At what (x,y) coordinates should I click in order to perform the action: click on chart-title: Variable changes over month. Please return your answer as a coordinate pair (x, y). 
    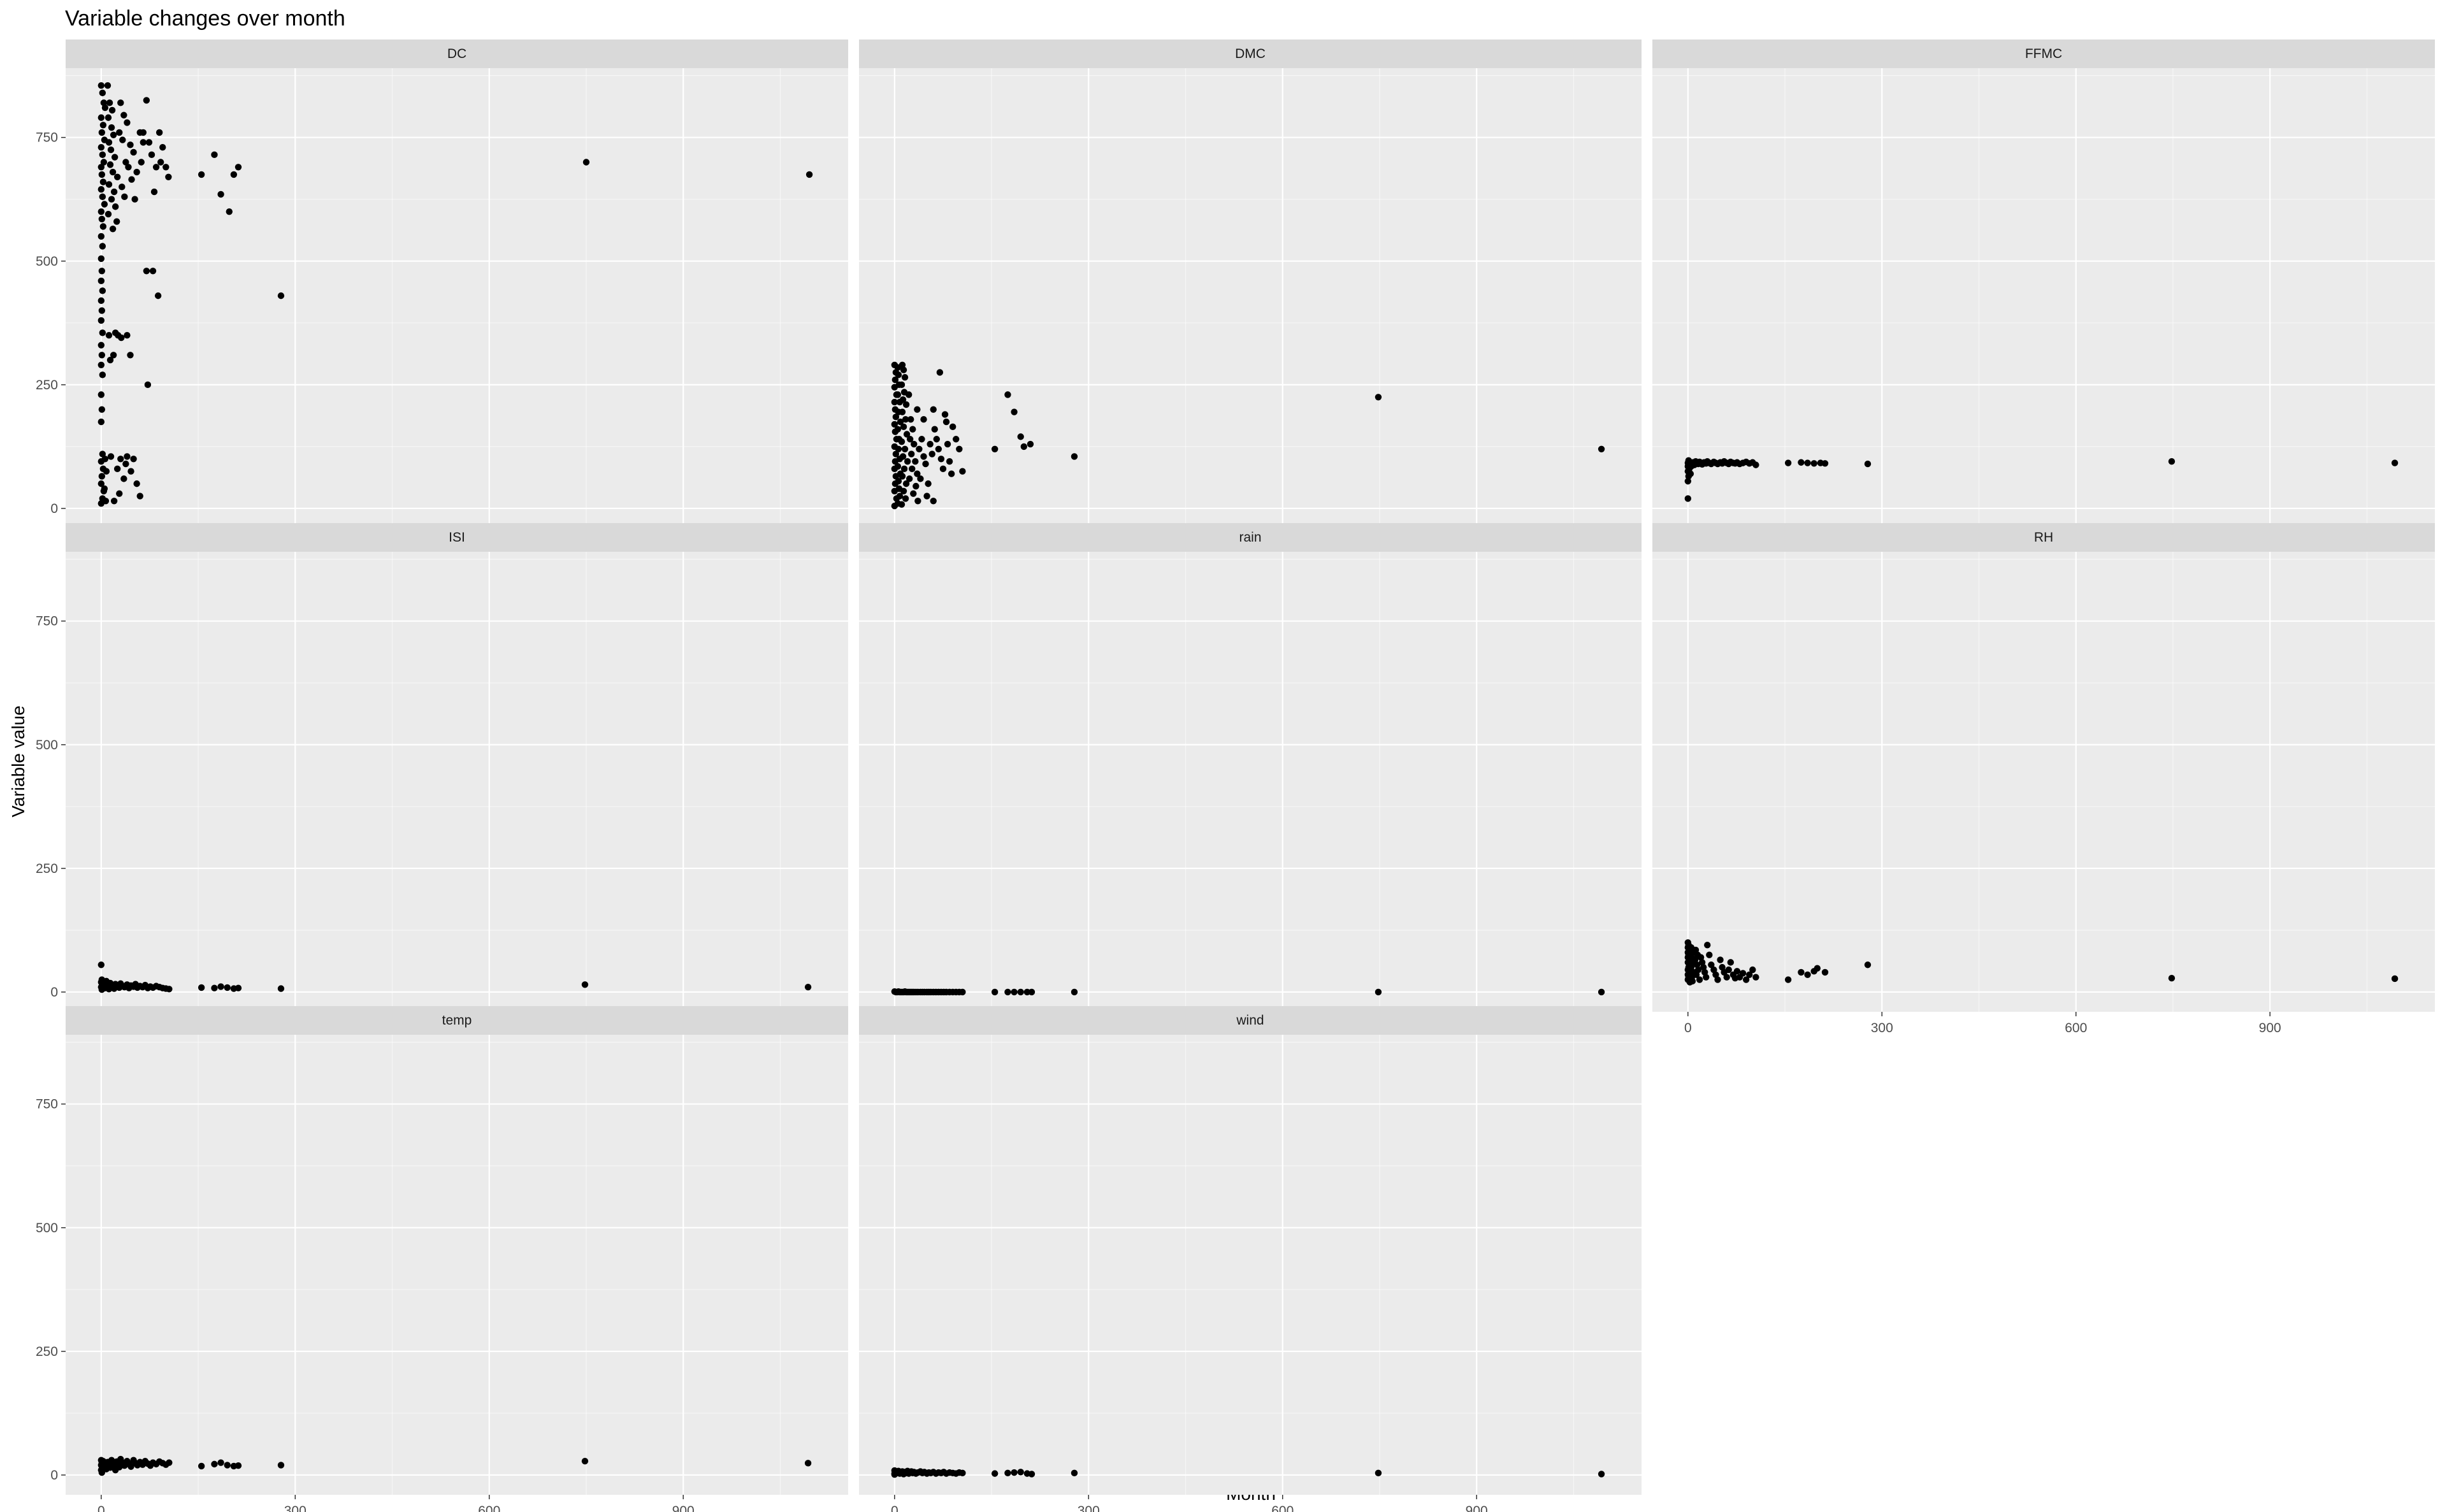
    Looking at the image, I should click on (205, 18).